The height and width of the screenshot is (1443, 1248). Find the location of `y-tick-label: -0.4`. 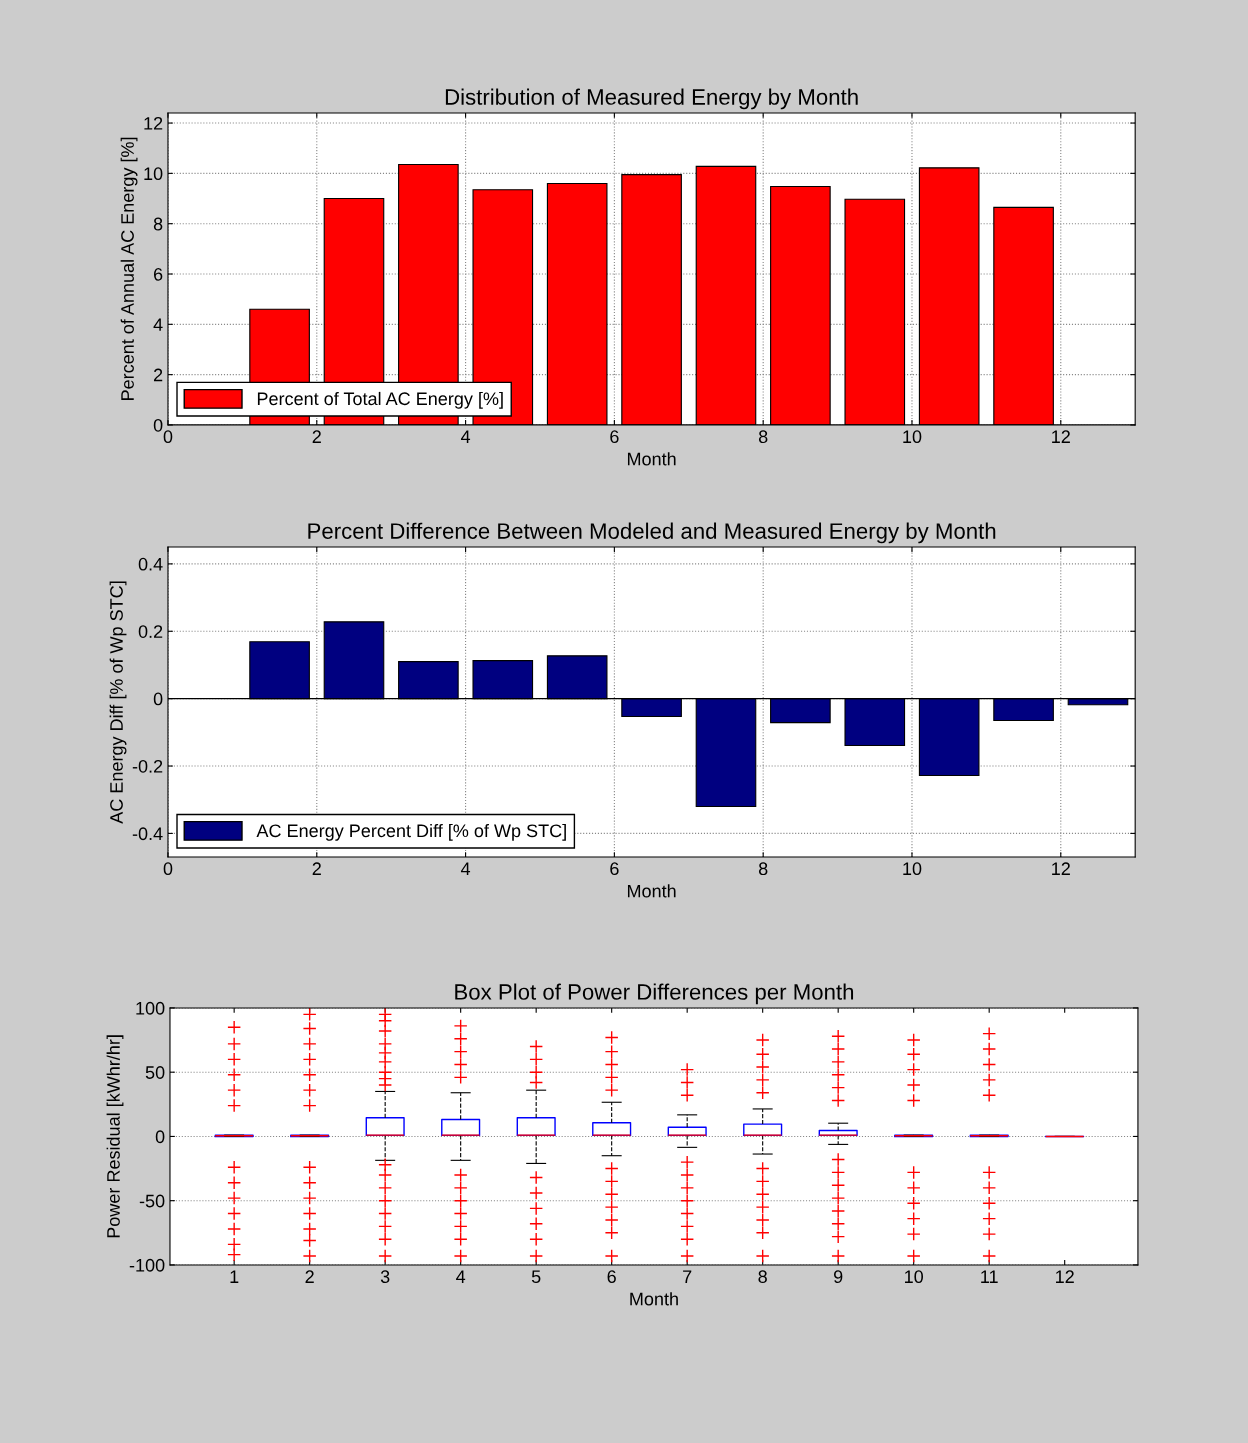

y-tick-label: -0.4 is located at coordinates (147, 834).